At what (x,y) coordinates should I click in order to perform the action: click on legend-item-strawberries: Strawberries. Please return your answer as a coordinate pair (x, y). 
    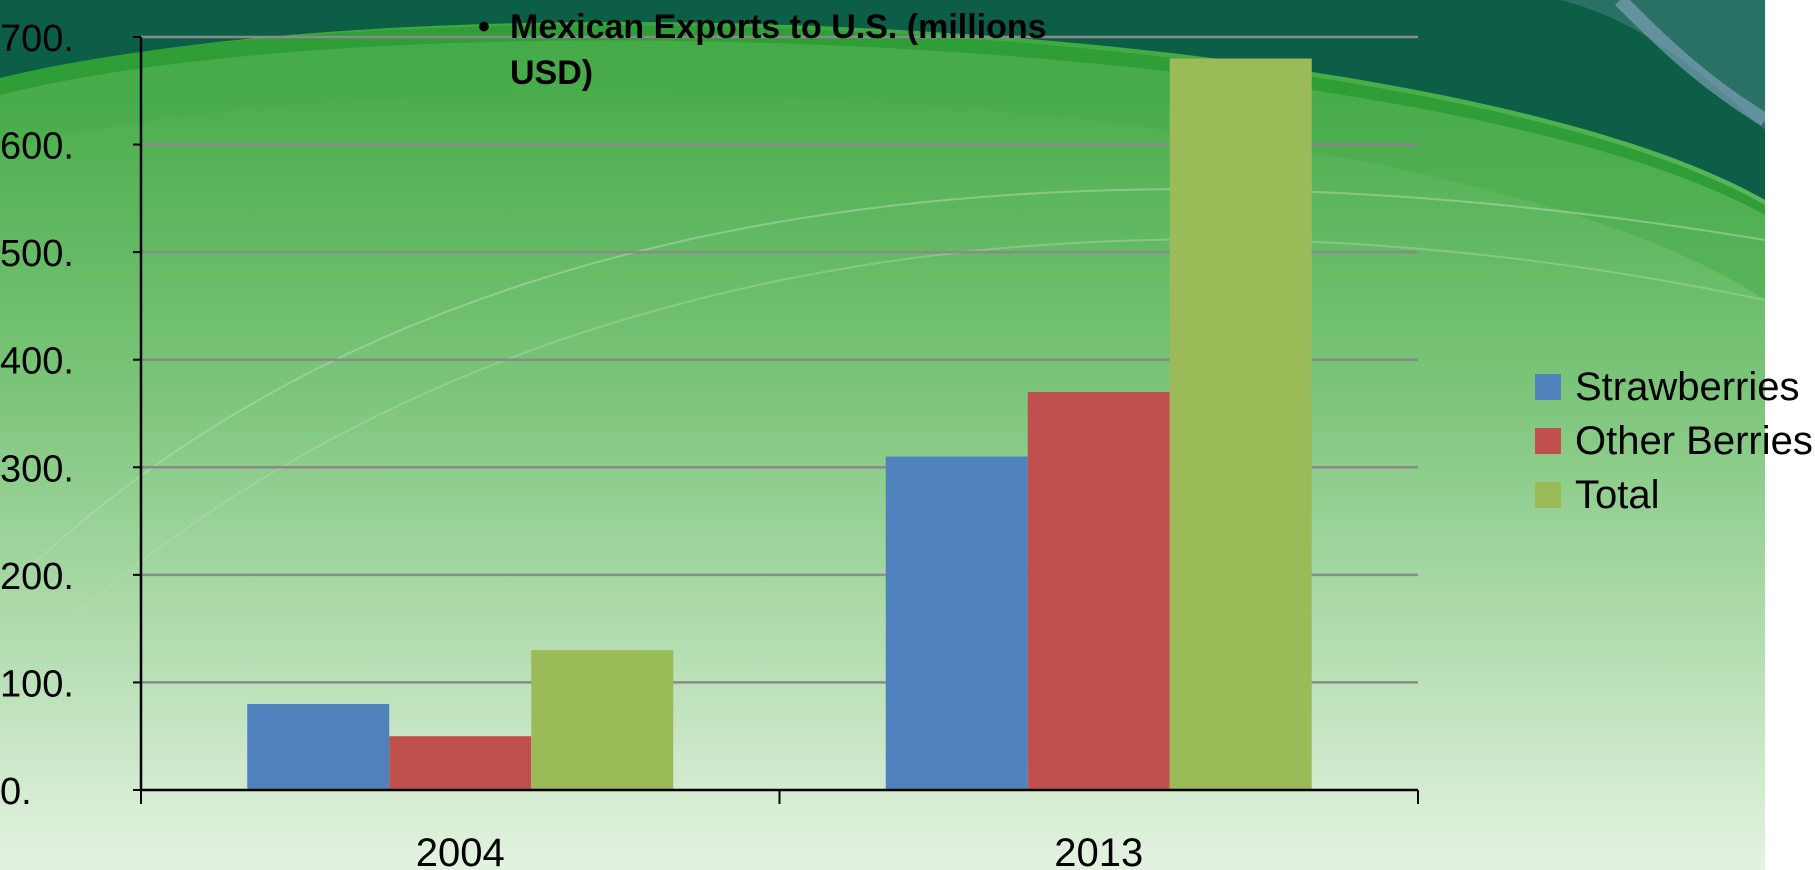
    Looking at the image, I should click on (1675, 387).